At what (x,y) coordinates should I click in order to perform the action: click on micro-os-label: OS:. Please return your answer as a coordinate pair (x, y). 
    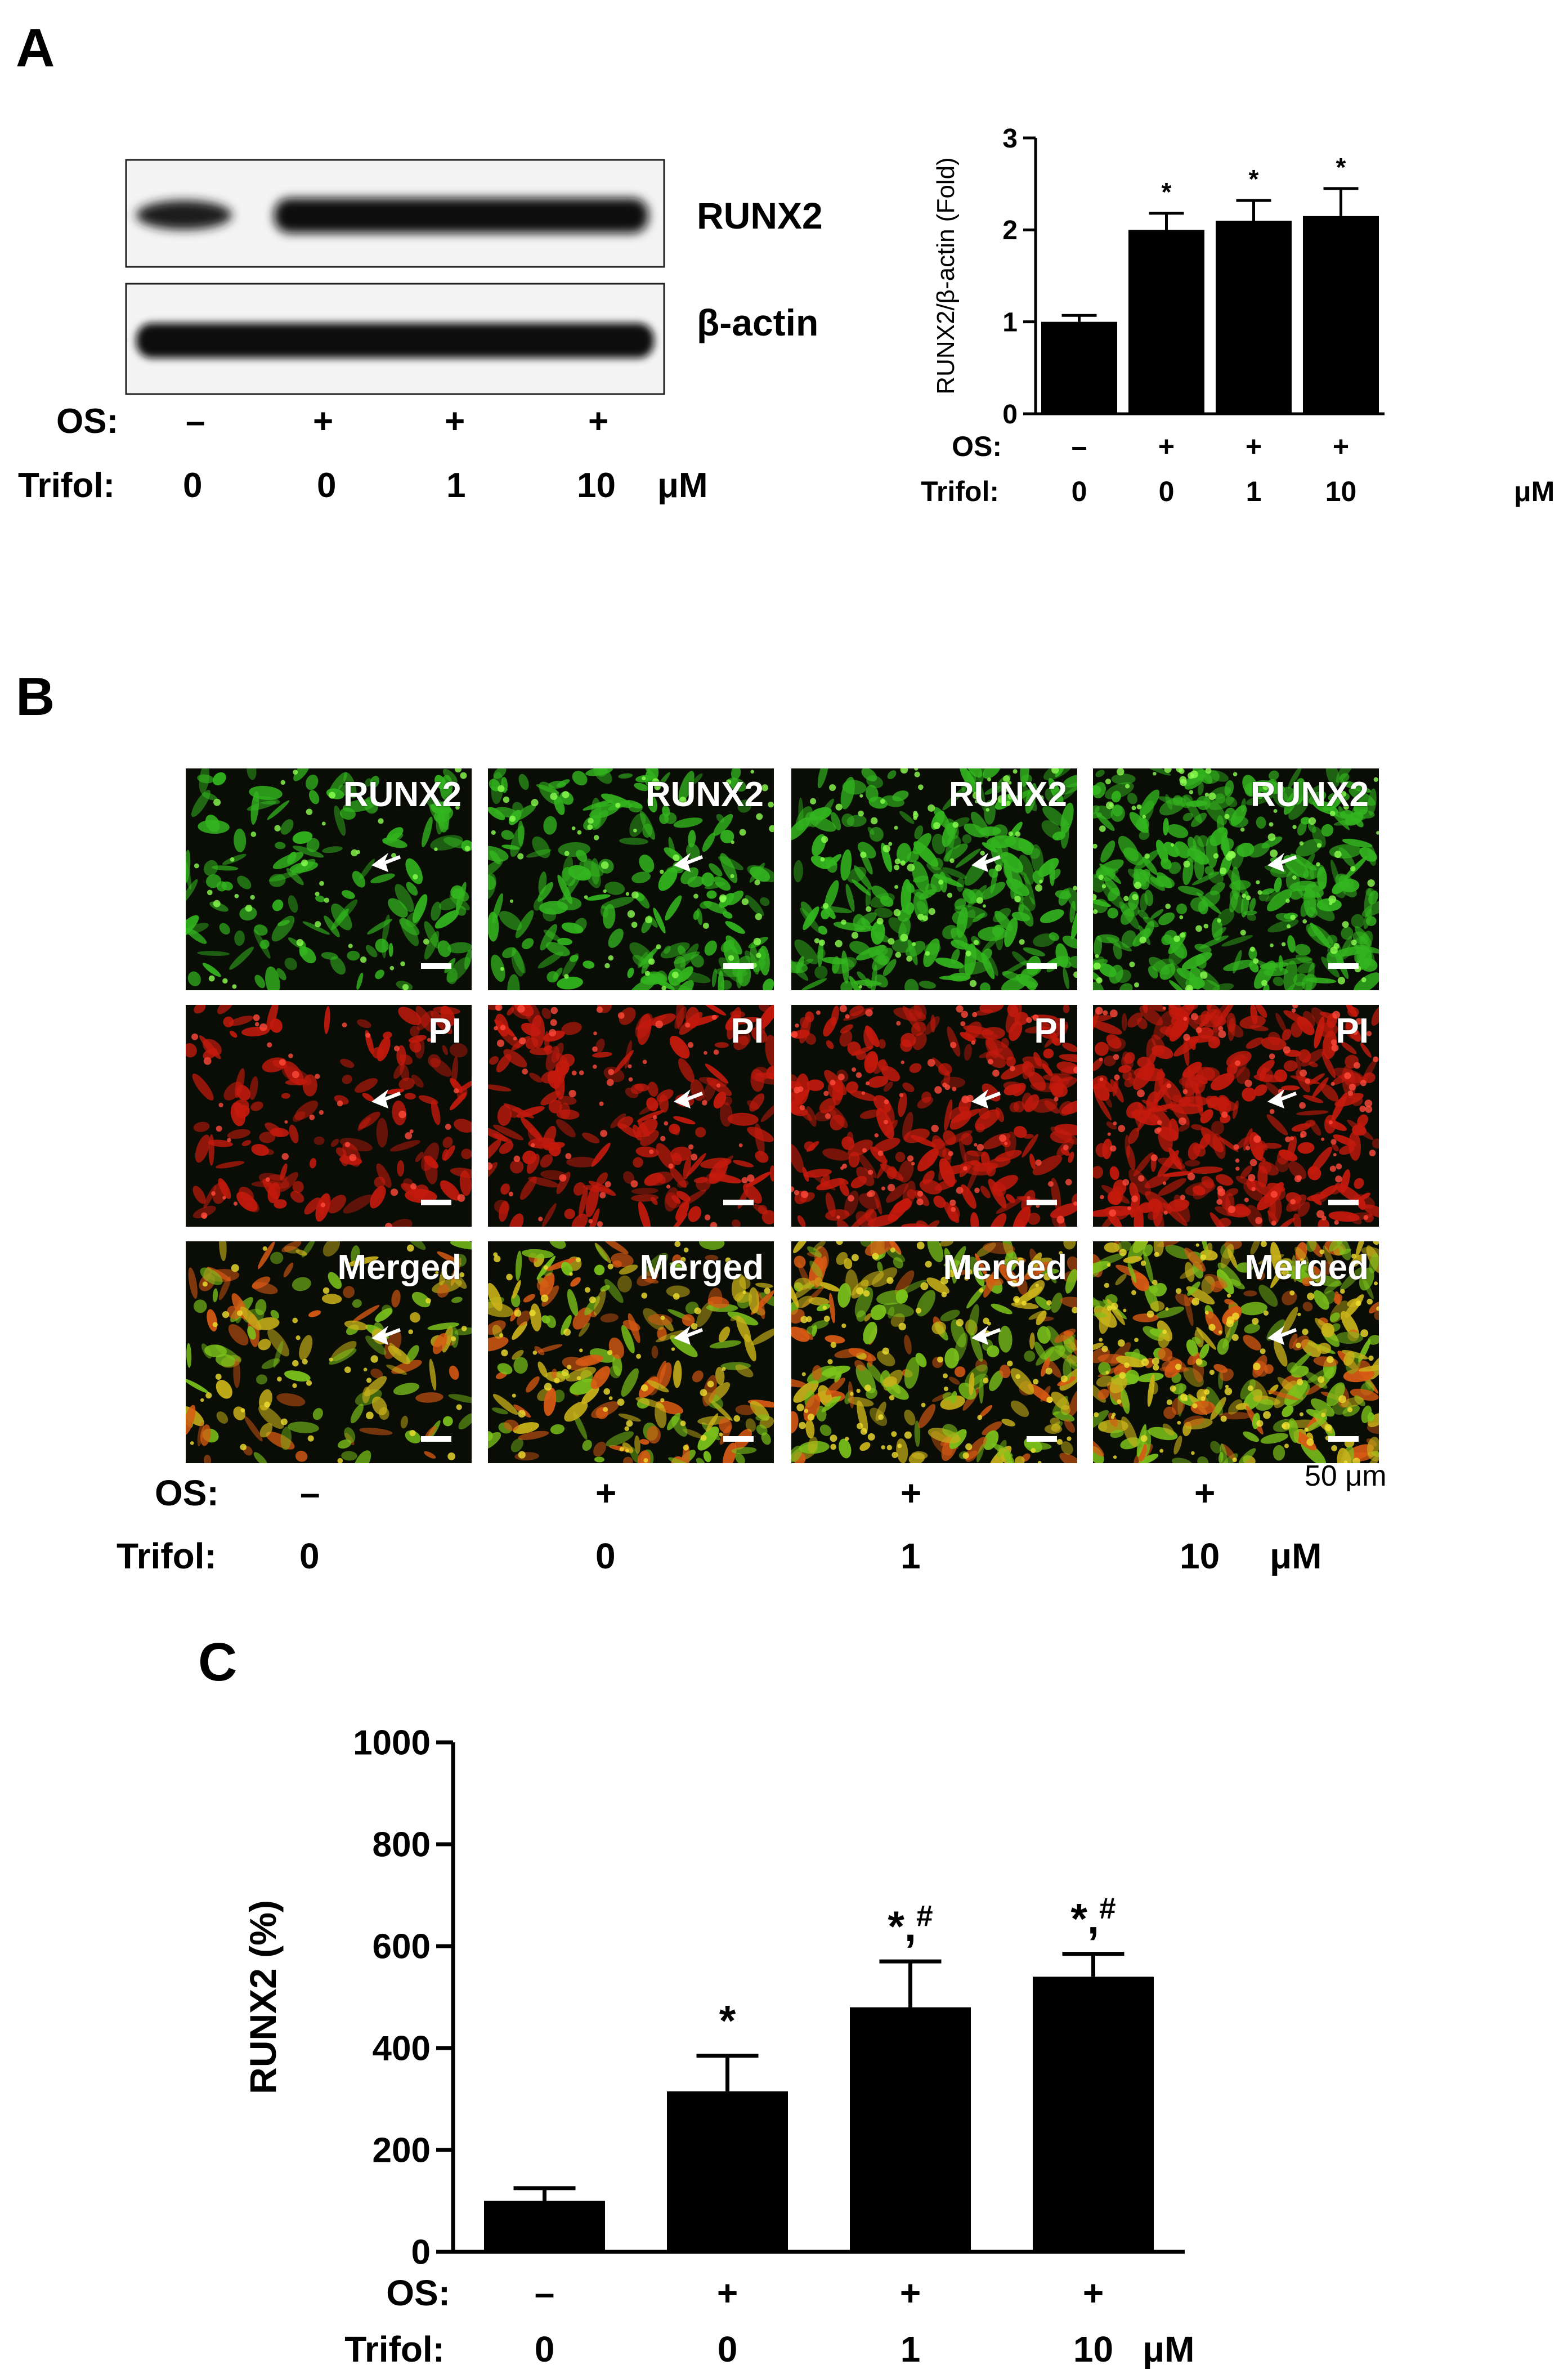
    Looking at the image, I should click on (187, 1493).